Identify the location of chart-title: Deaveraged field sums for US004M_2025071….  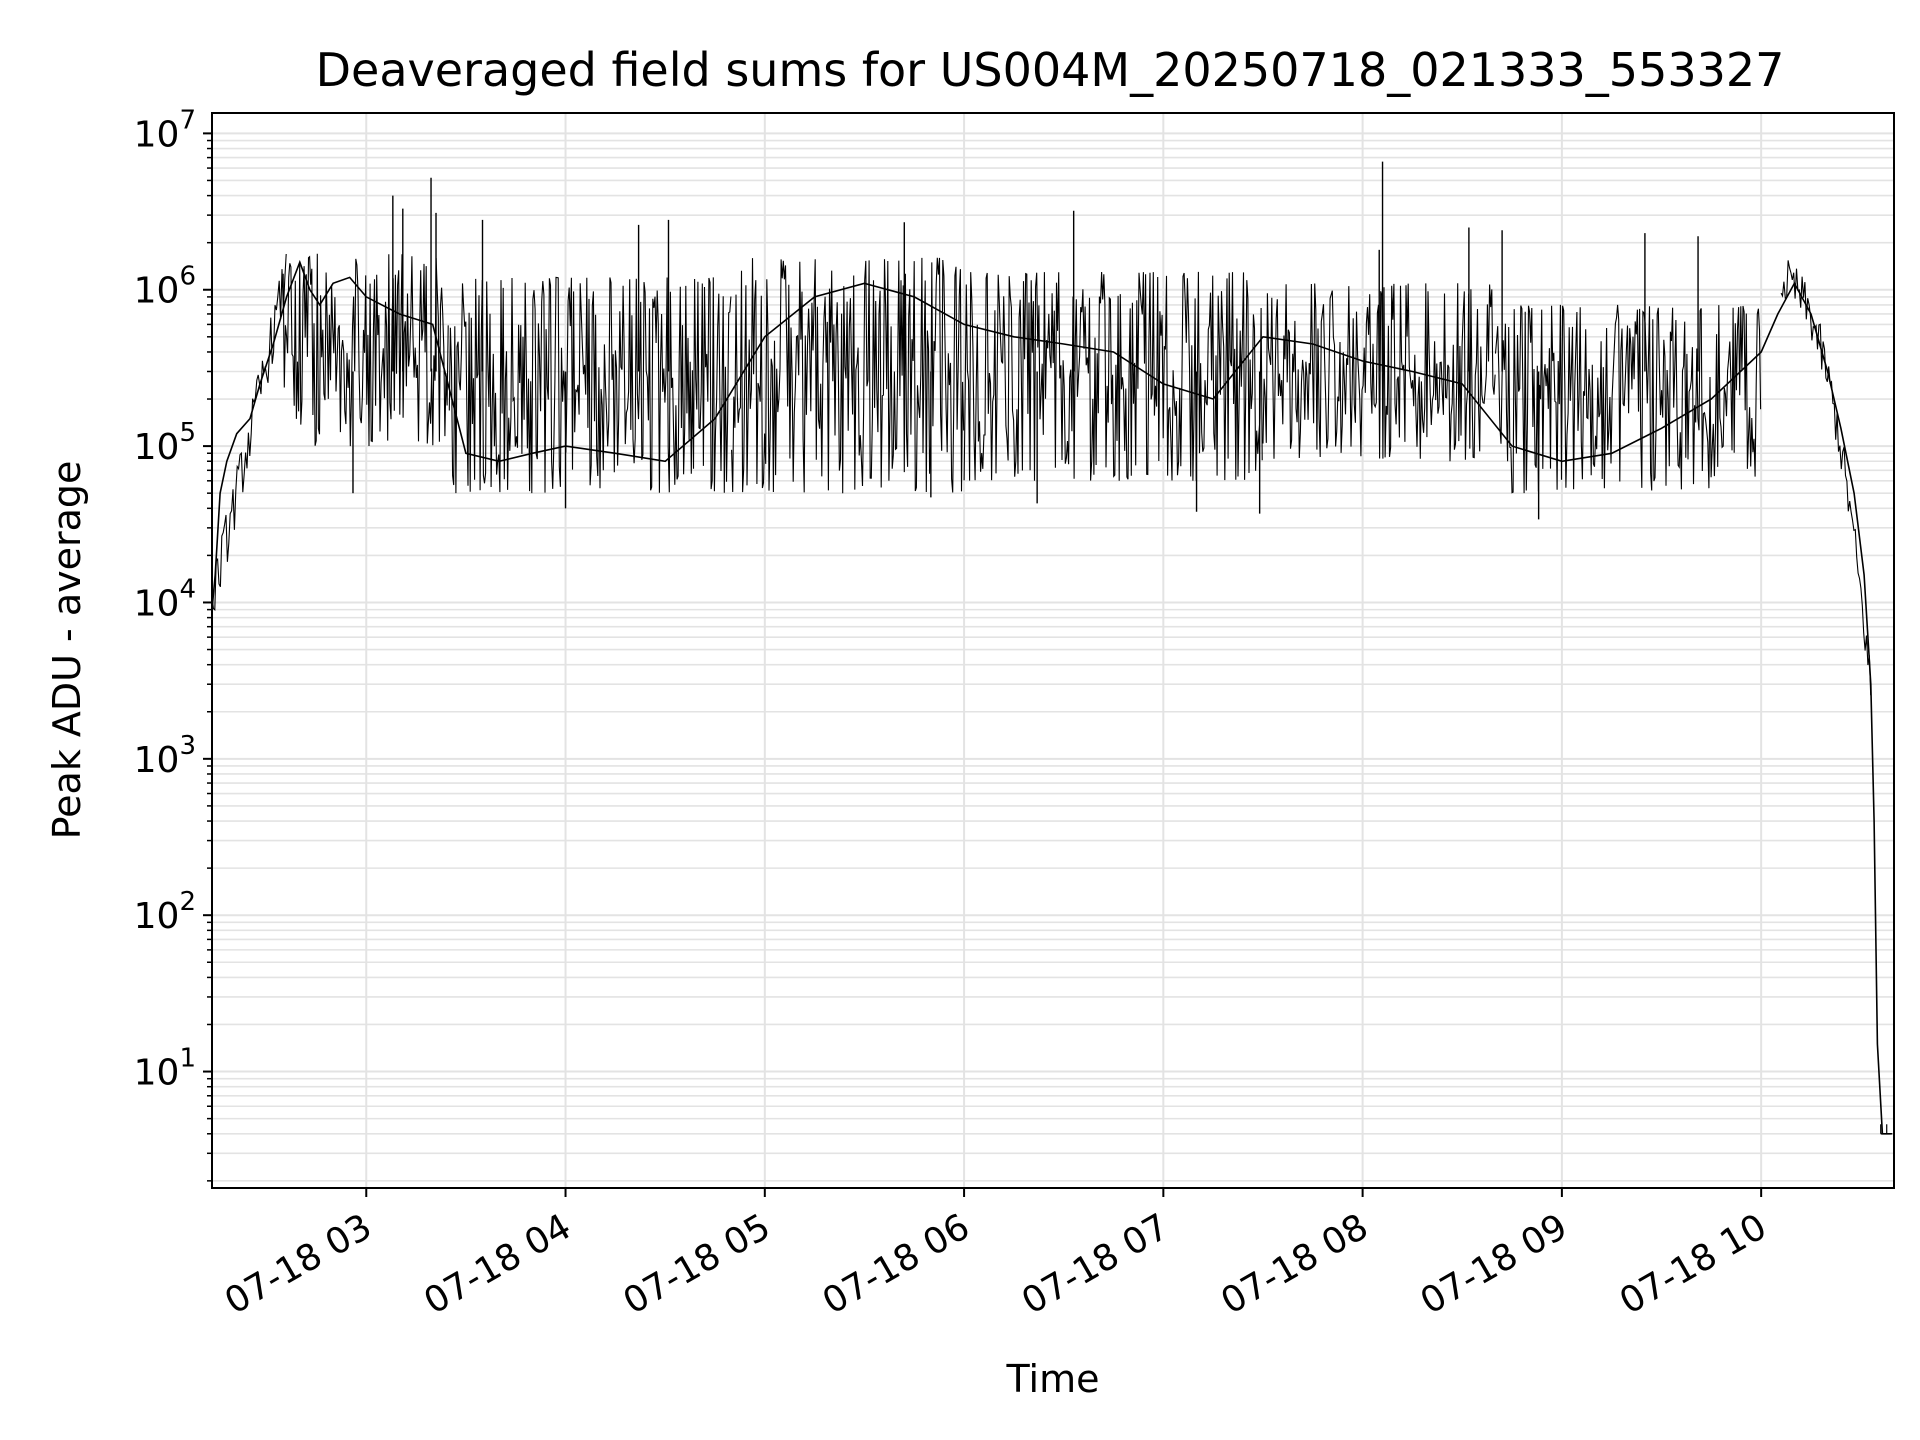
(1050, 70).